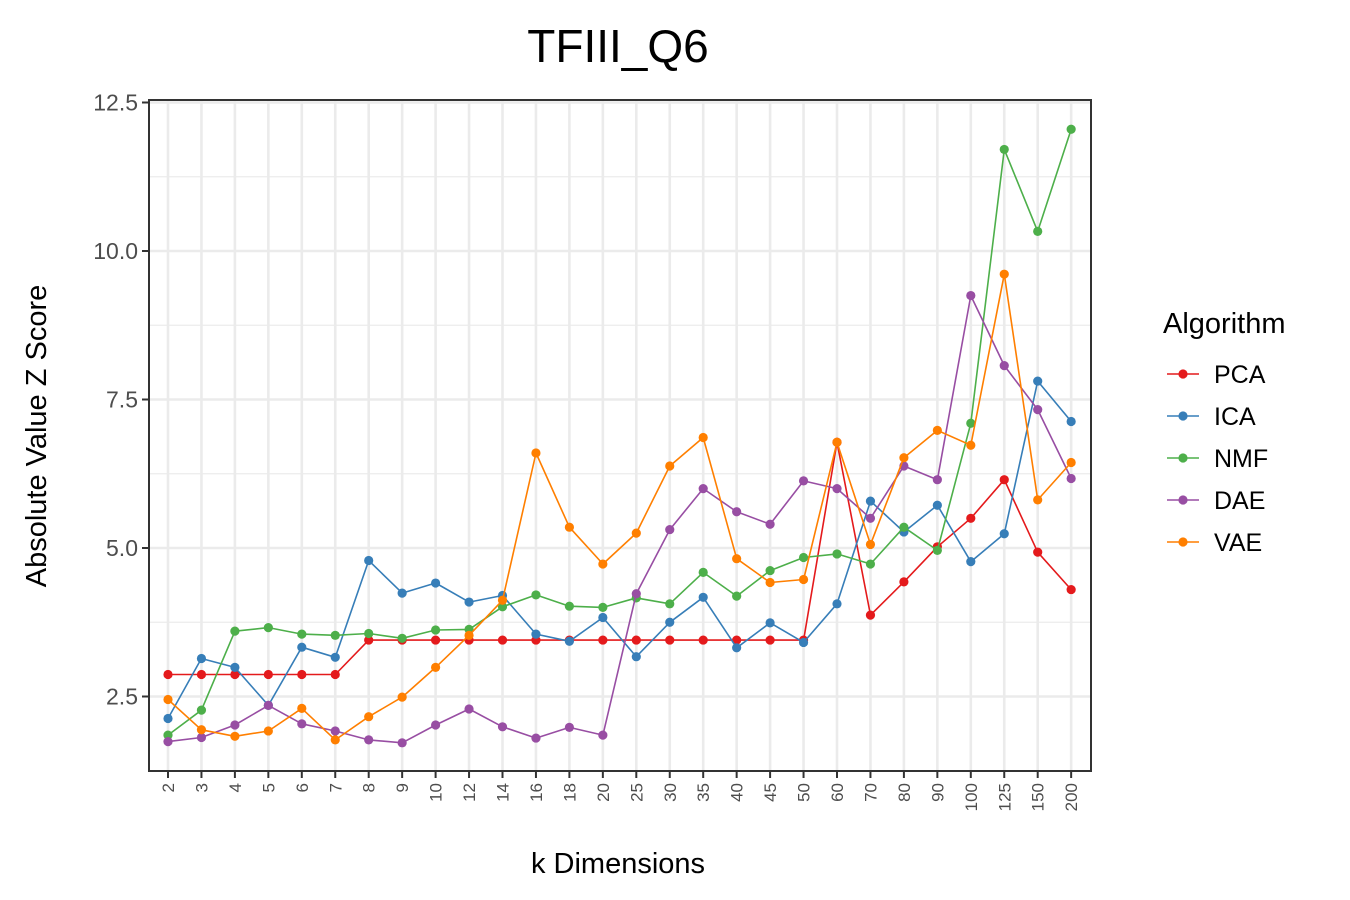  I want to click on x-axis-title: k Dimensions, so click(618, 864).